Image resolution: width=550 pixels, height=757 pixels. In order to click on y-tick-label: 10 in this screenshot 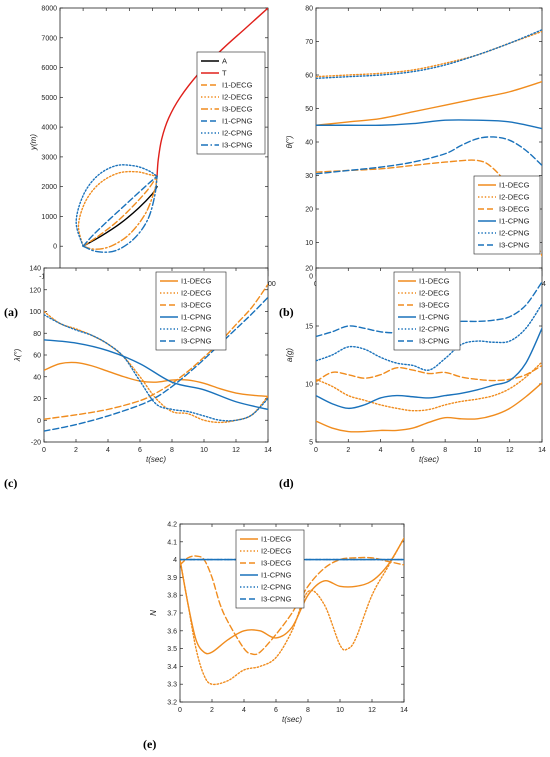, I will do `click(309, 243)`.